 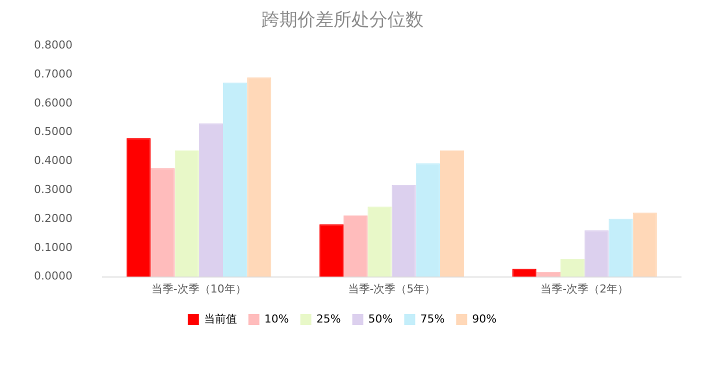 I want to click on x-tick-label: 当季-次季（2年）, so click(x=584, y=289).